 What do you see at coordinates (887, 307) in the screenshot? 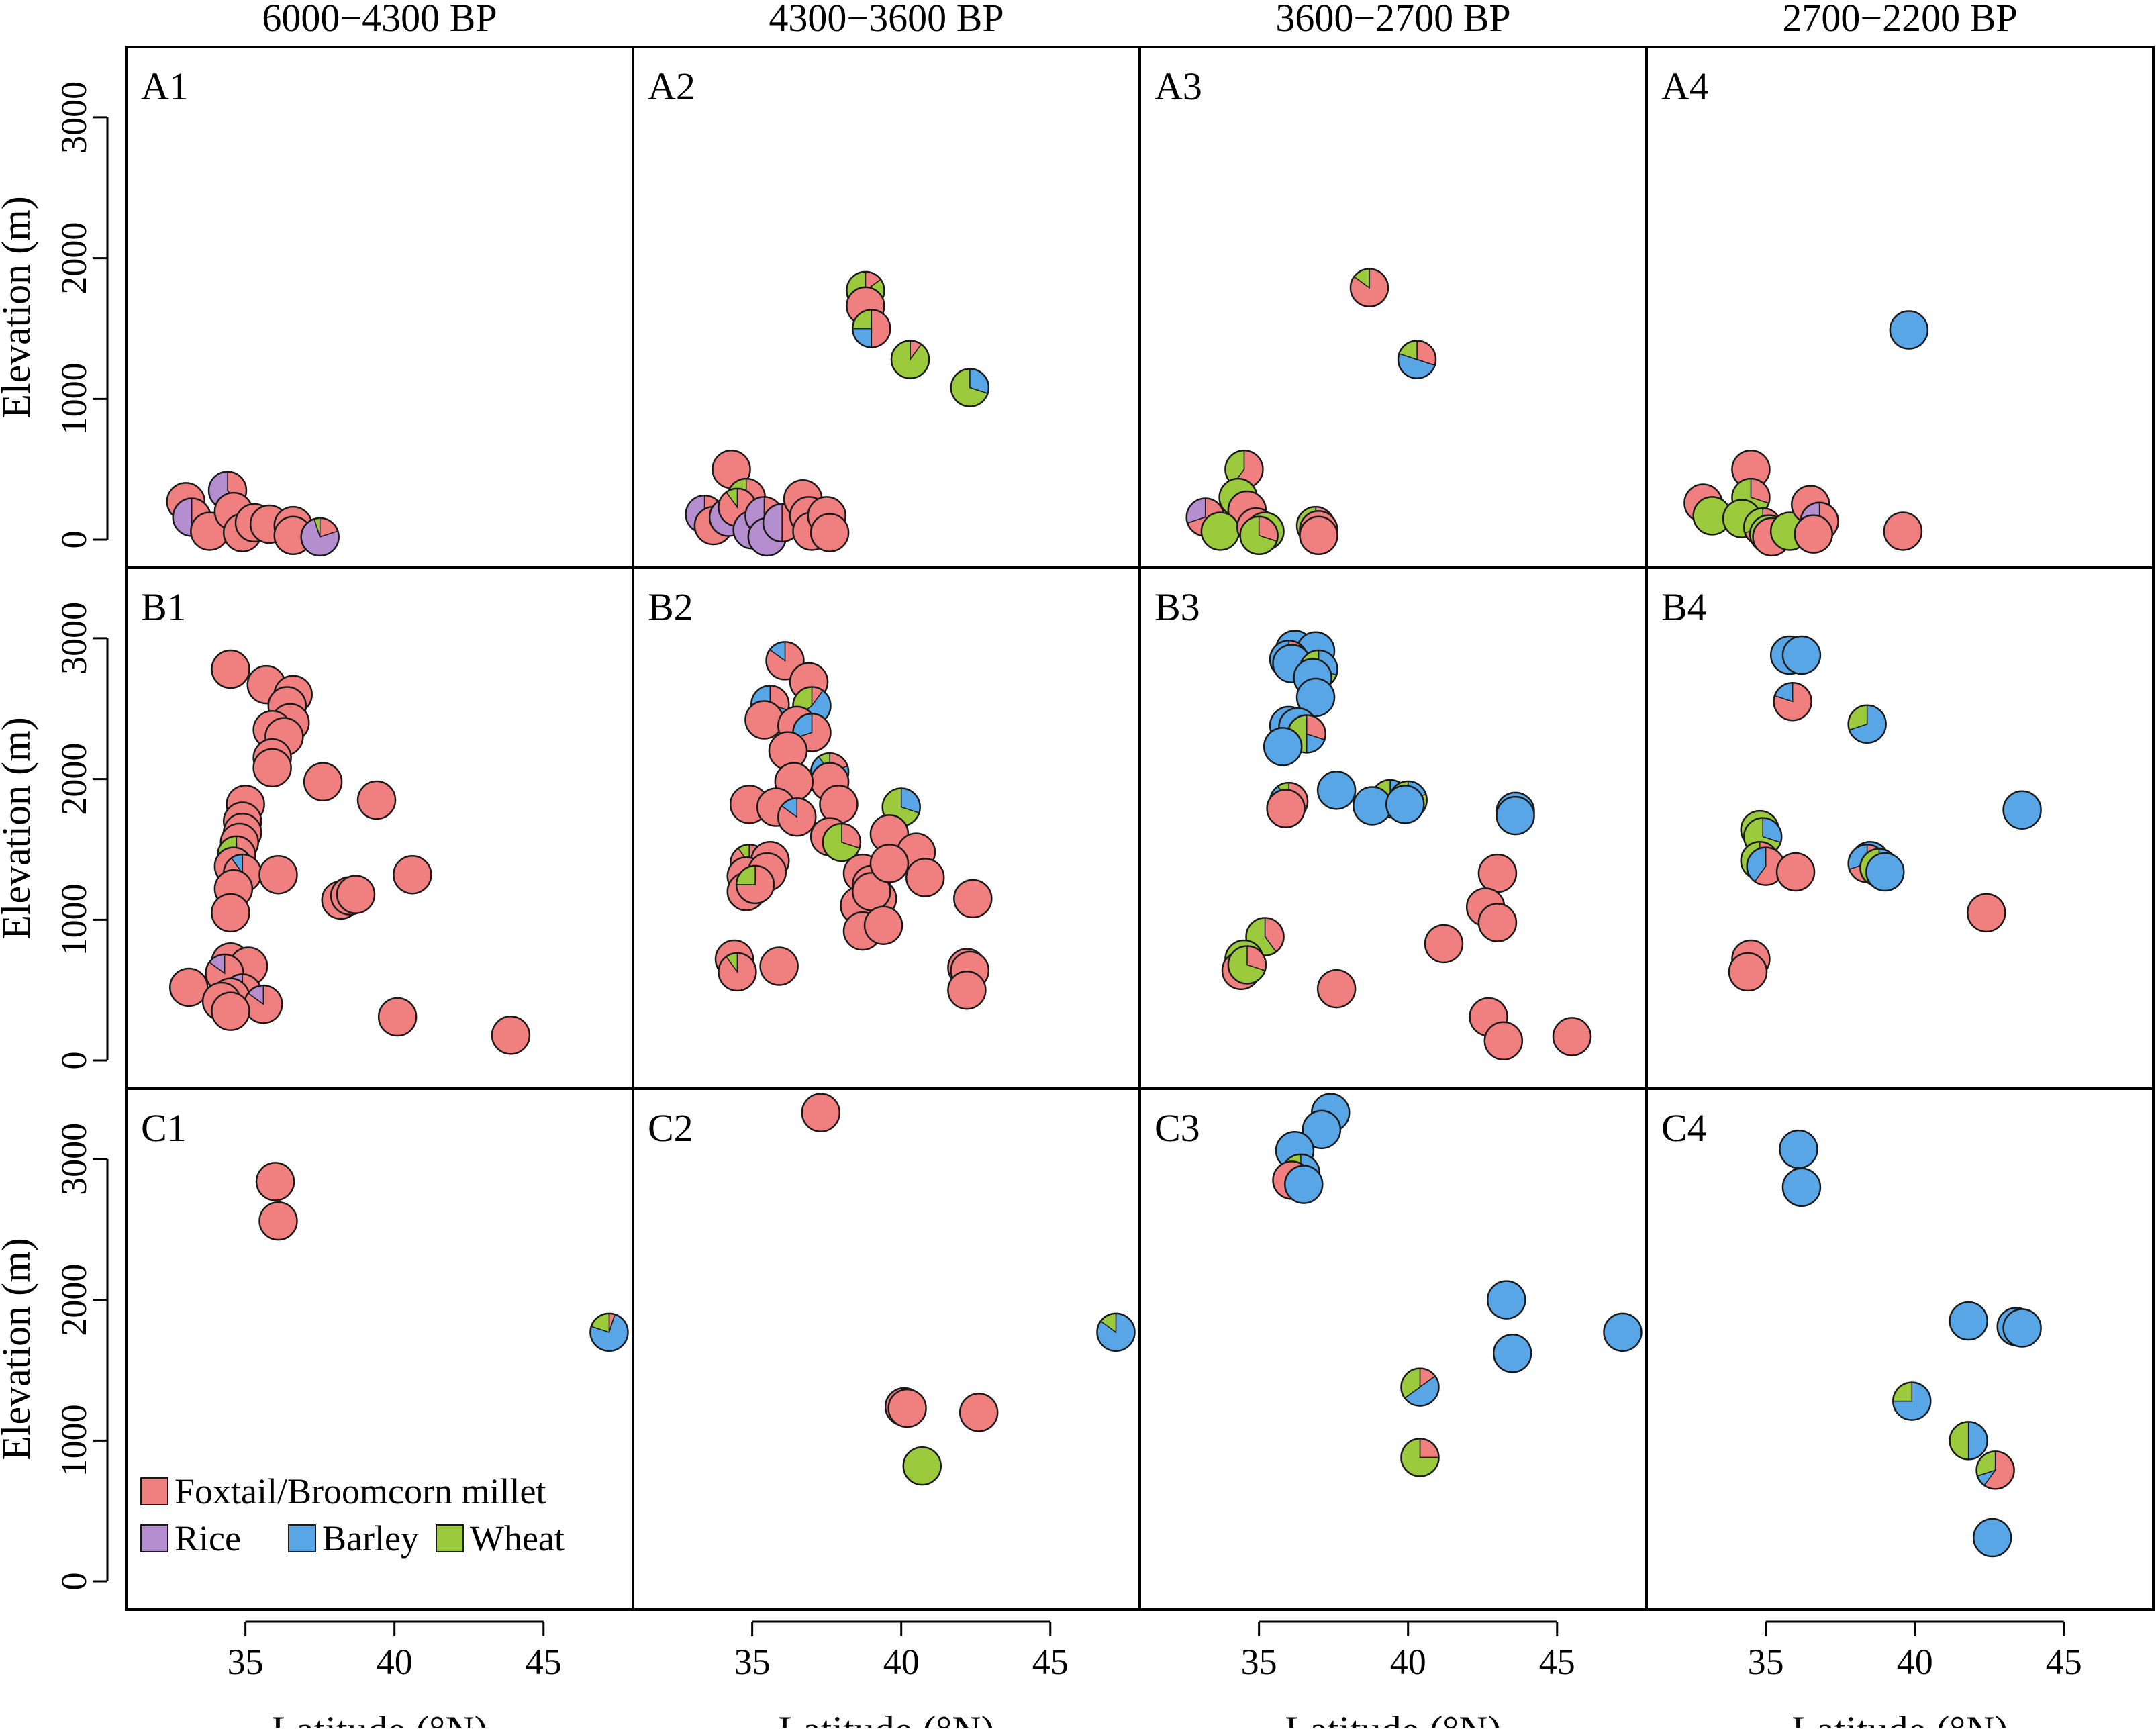
I see `panel-a2: A2` at bounding box center [887, 307].